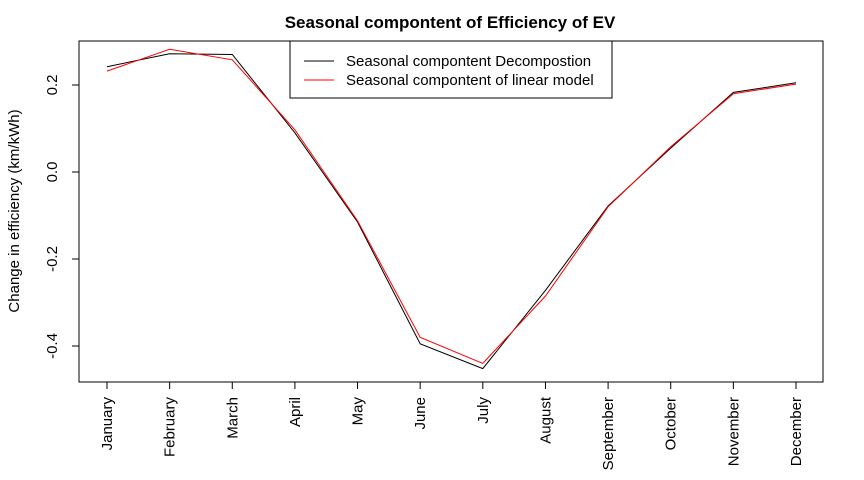 The height and width of the screenshot is (480, 864). I want to click on legend-label-linear-model: Seasonal compontent of linear model, so click(470, 80).